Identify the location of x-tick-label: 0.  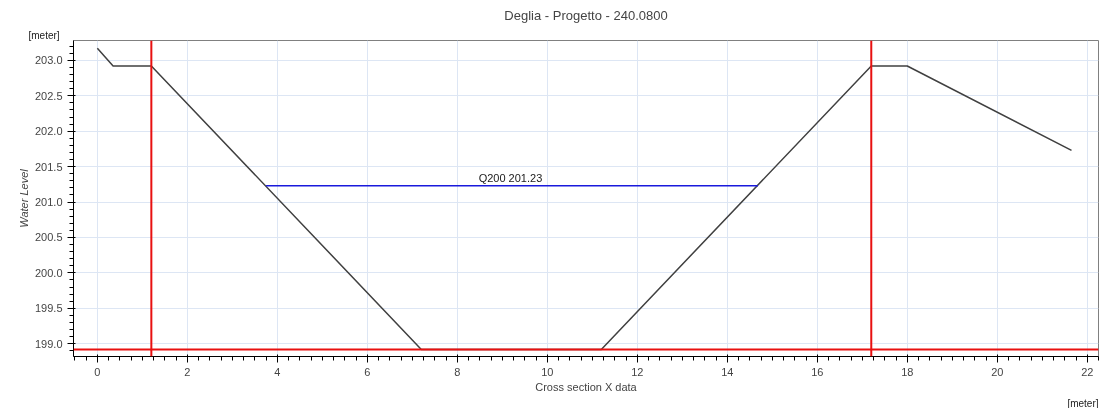
(97, 371).